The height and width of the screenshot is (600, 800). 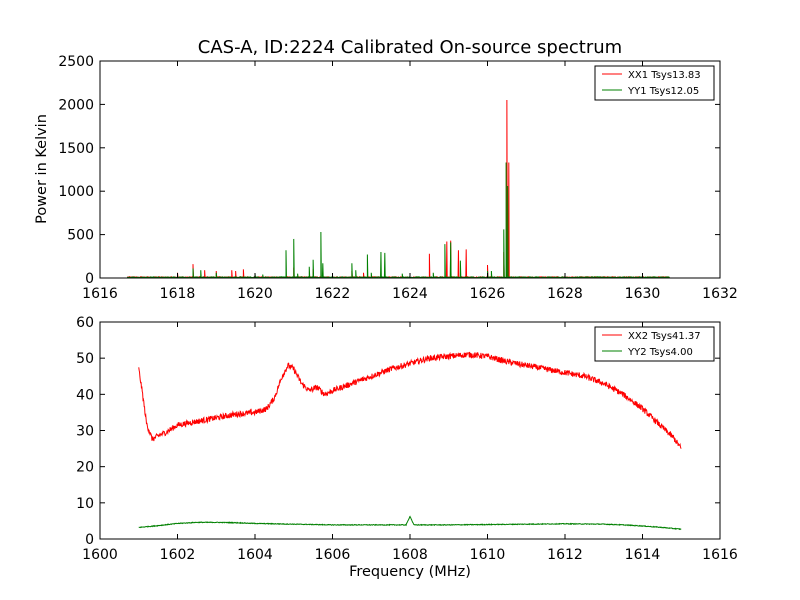 What do you see at coordinates (410, 555) in the screenshot?
I see `x-tick-label: 1608` at bounding box center [410, 555].